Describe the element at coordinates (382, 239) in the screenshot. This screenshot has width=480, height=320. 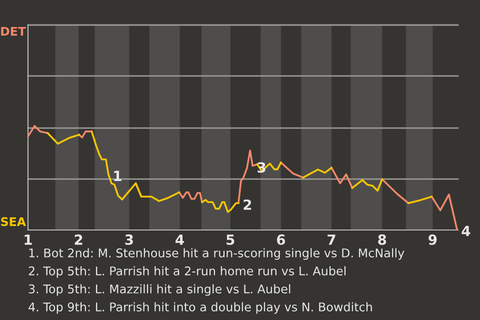
I see `x-tick-label: 8` at that location.